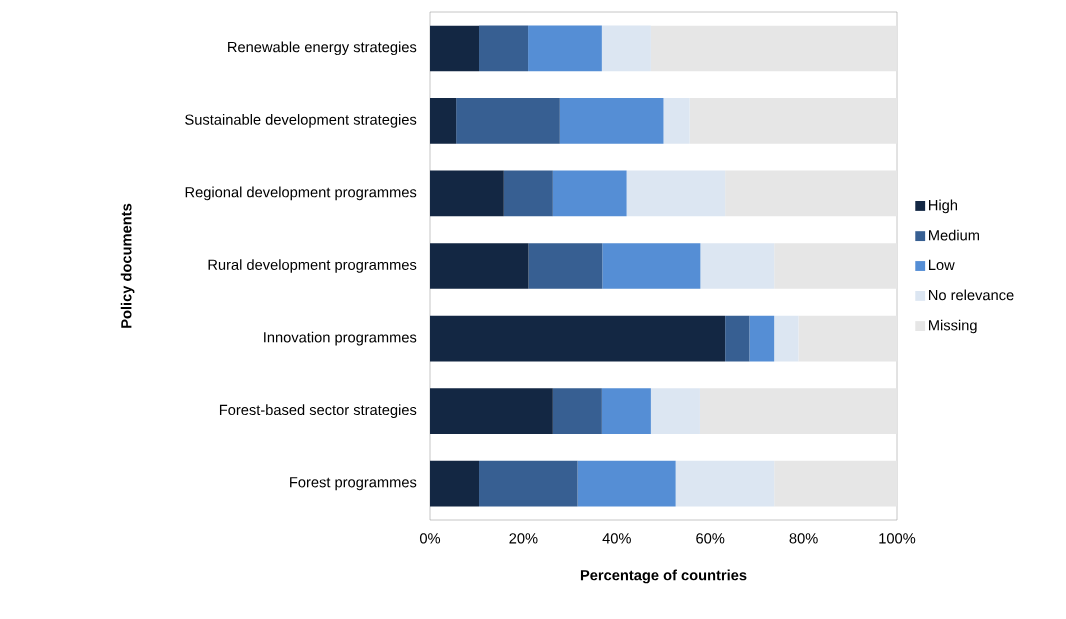 The image size is (1066, 619). Describe the element at coordinates (301, 193) in the screenshot. I see `y-tick-label: Regional development programmes` at that location.